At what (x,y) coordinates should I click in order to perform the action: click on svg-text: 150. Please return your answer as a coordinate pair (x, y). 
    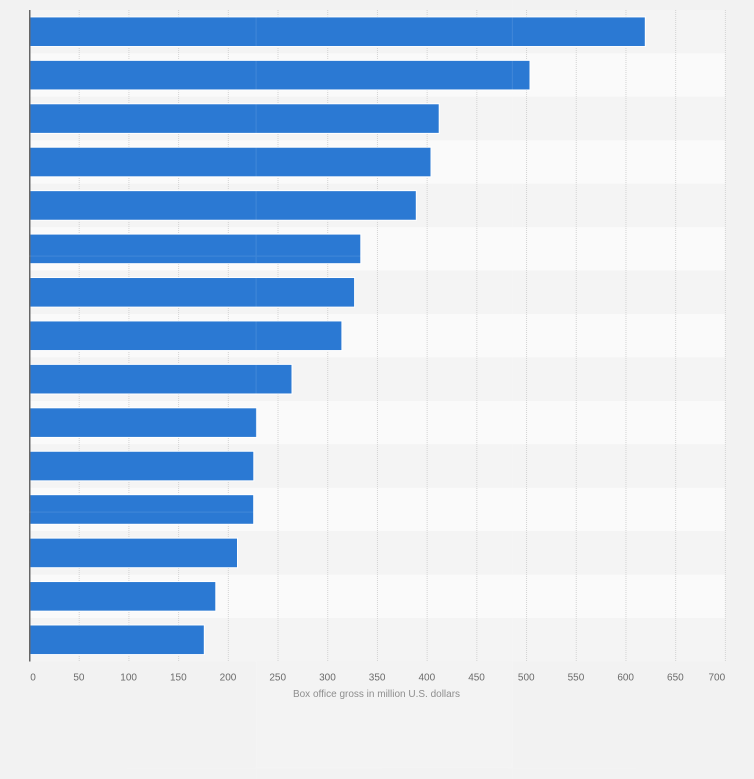
    Looking at the image, I should click on (178, 678).